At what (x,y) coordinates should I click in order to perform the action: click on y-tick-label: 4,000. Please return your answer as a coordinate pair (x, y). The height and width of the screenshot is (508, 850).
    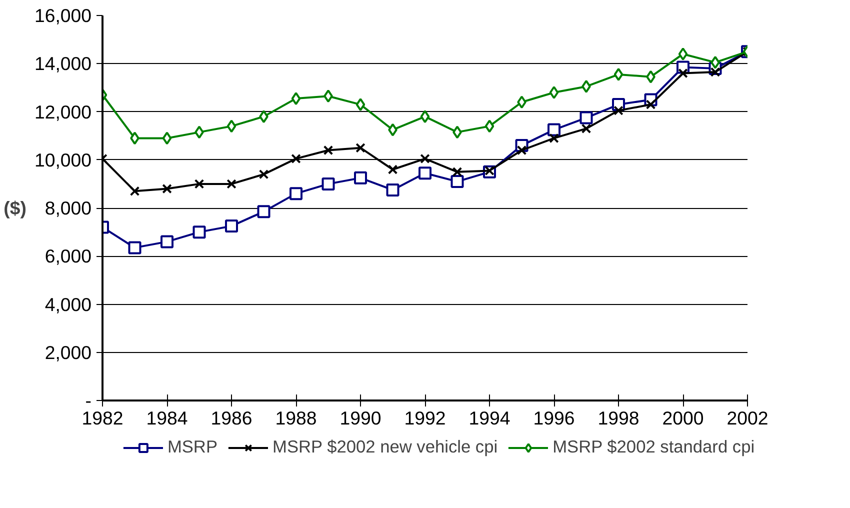
    Looking at the image, I should click on (68, 304).